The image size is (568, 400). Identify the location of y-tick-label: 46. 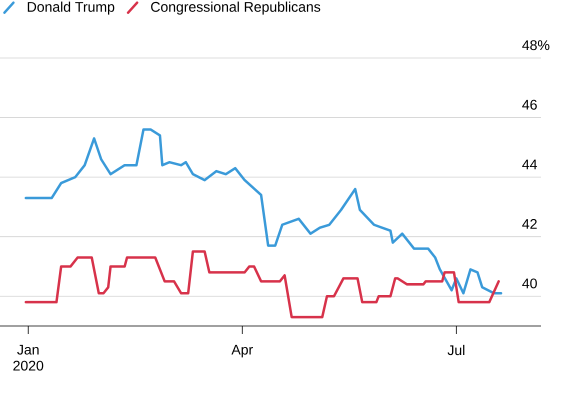
(529, 105).